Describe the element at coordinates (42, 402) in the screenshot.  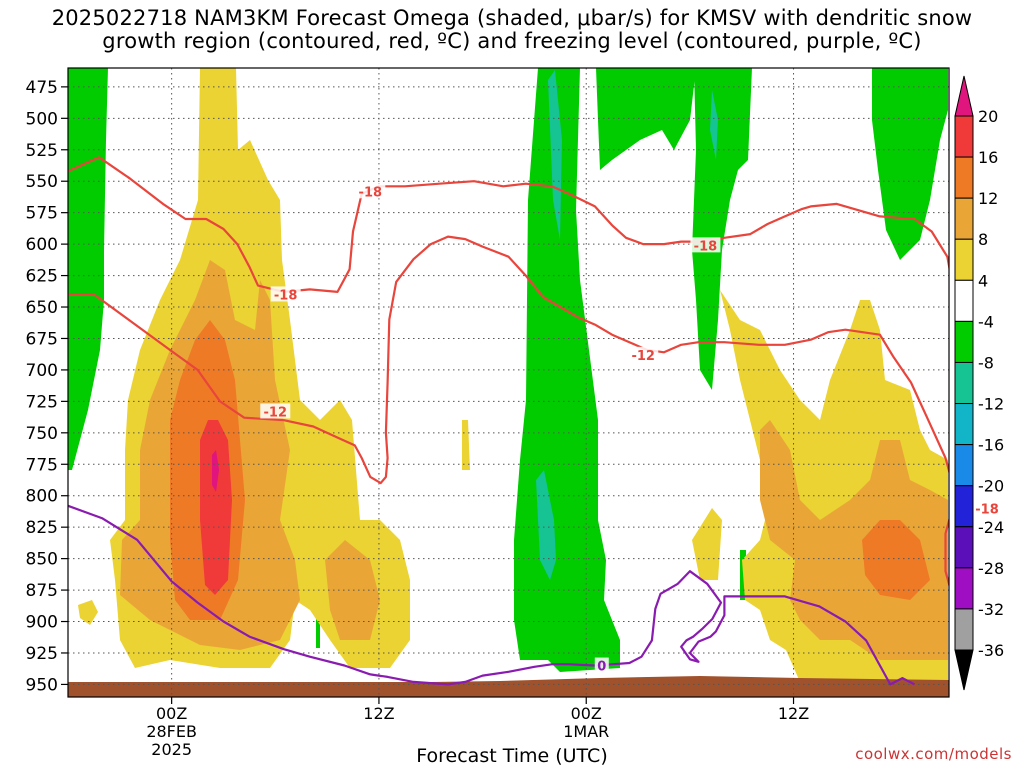
I see `y-tick-label: 725` at that location.